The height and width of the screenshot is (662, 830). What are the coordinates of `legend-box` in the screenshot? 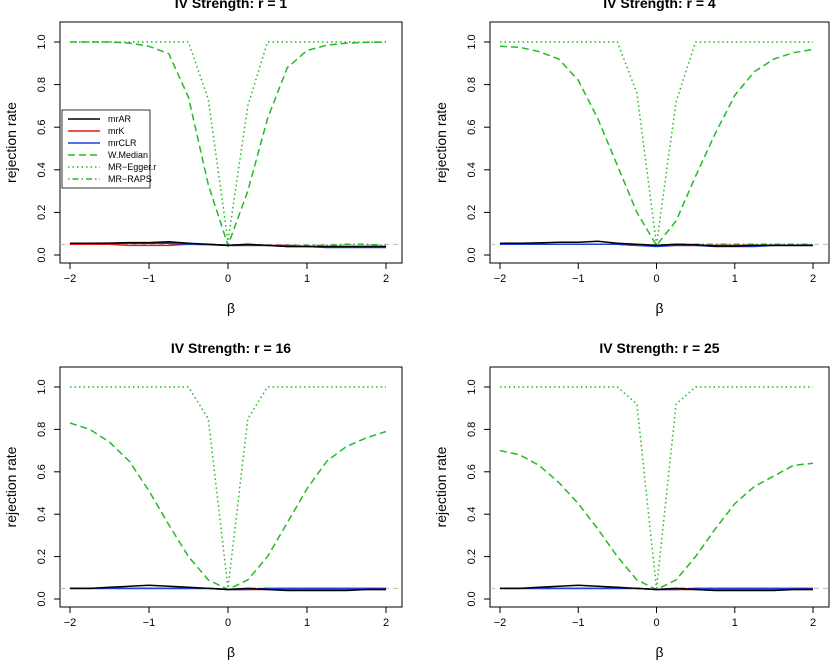 It's located at (106, 149).